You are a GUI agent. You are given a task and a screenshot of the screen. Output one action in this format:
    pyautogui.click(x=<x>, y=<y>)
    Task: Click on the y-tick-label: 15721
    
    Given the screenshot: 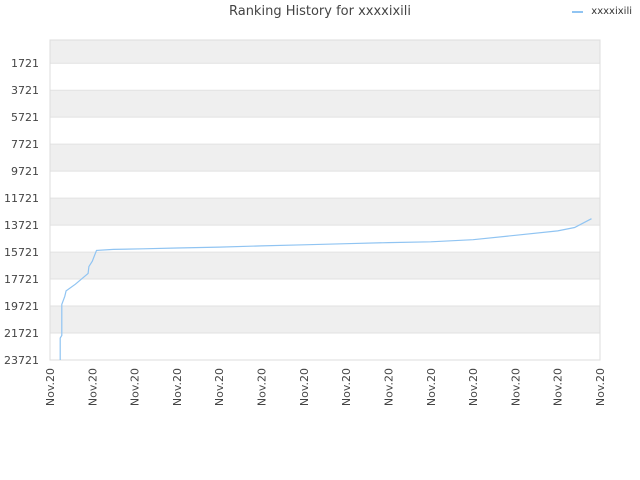 What is the action you would take?
    pyautogui.click(x=21, y=252)
    